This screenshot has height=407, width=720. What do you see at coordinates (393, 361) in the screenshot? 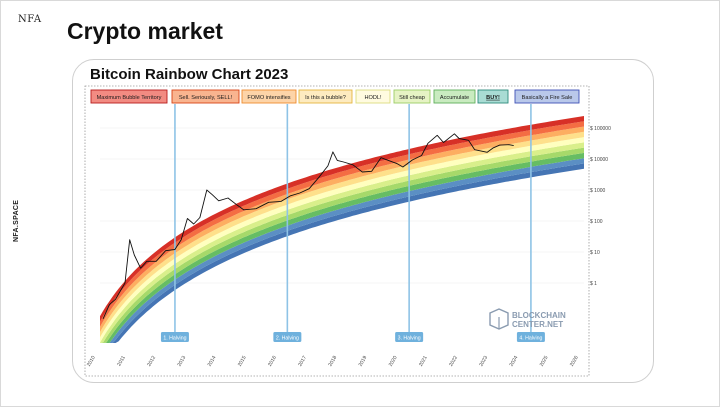
I see `x-tick-label-10: 2020` at bounding box center [393, 361].